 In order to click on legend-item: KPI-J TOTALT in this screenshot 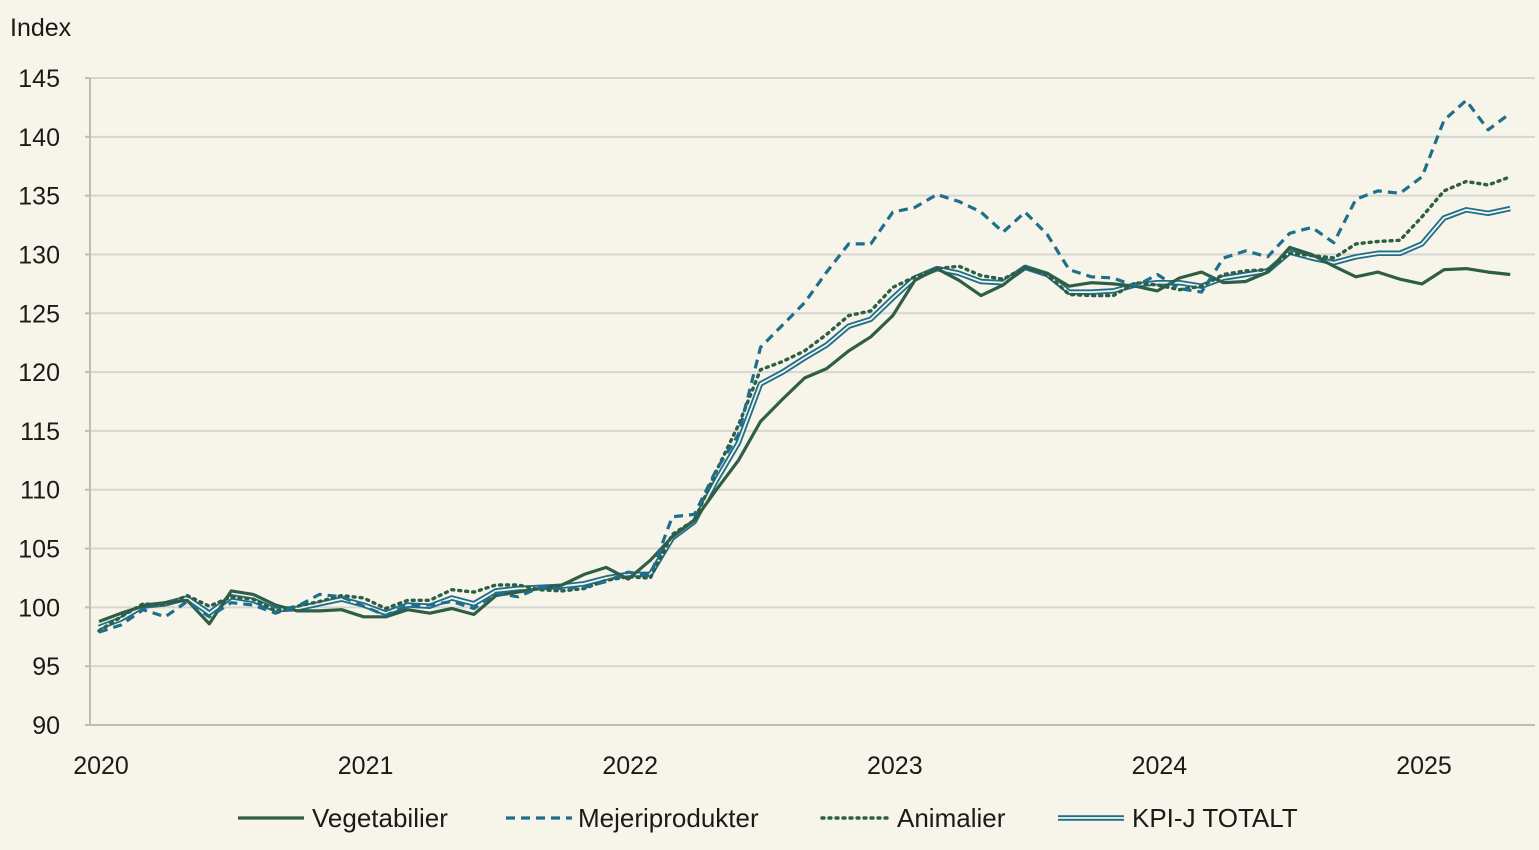, I will do `click(1178, 818)`.